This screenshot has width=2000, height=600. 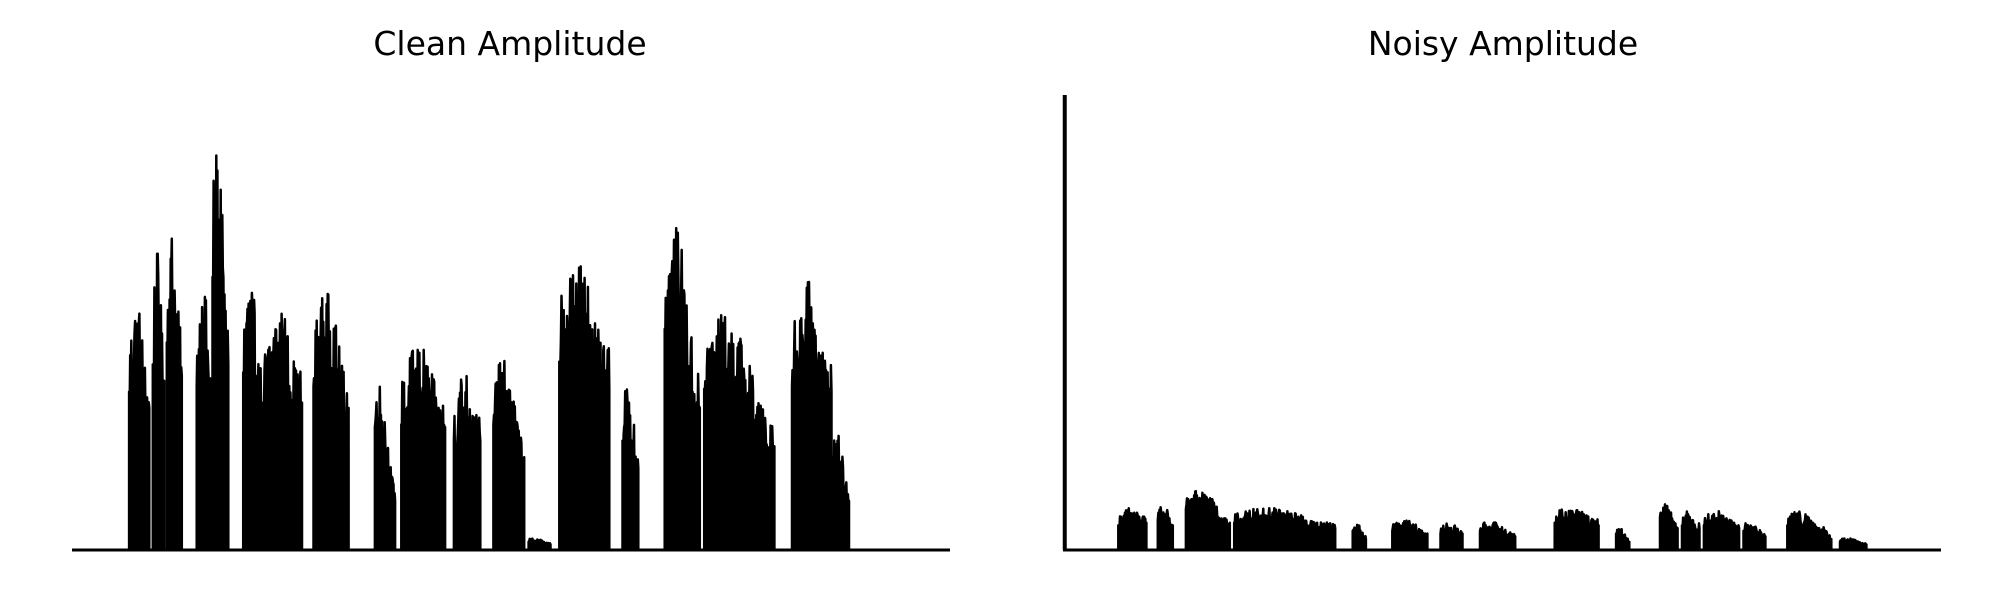 What do you see at coordinates (1503, 43) in the screenshot?
I see `chart-title-noisy: Noisy Amplitude` at bounding box center [1503, 43].